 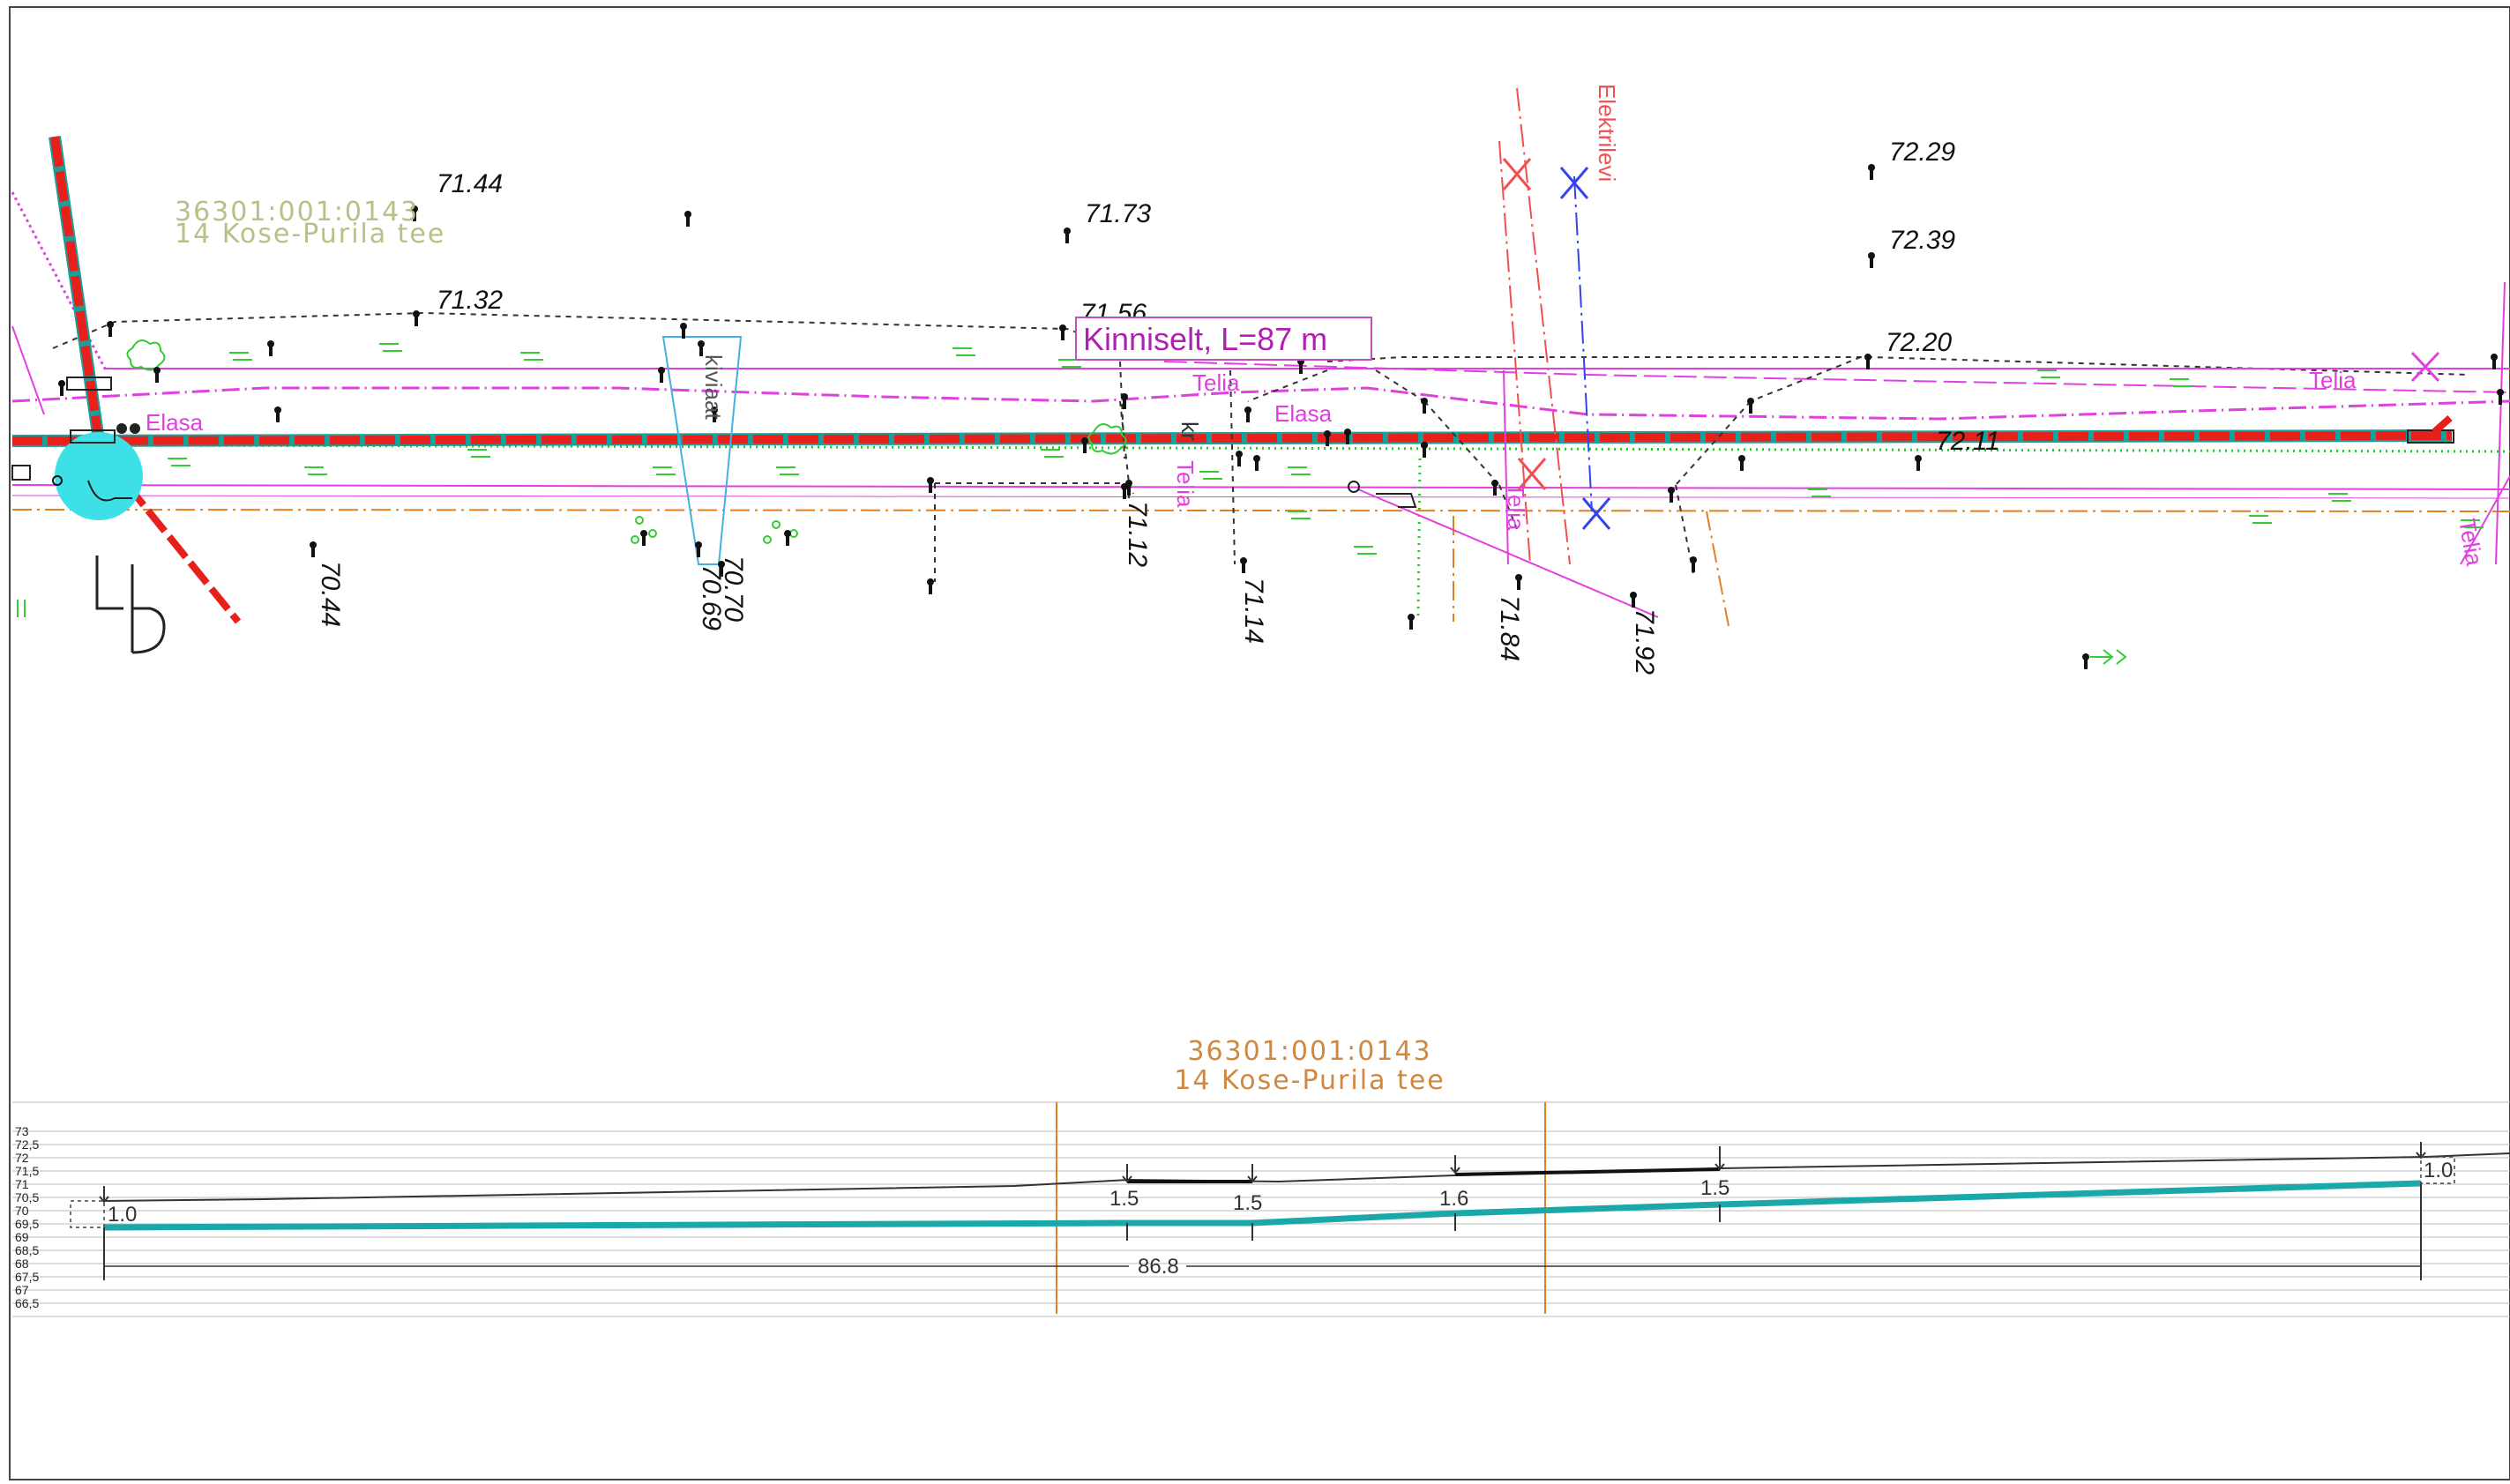 I want to click on cable-profile-line, so click(x=1262, y=1205).